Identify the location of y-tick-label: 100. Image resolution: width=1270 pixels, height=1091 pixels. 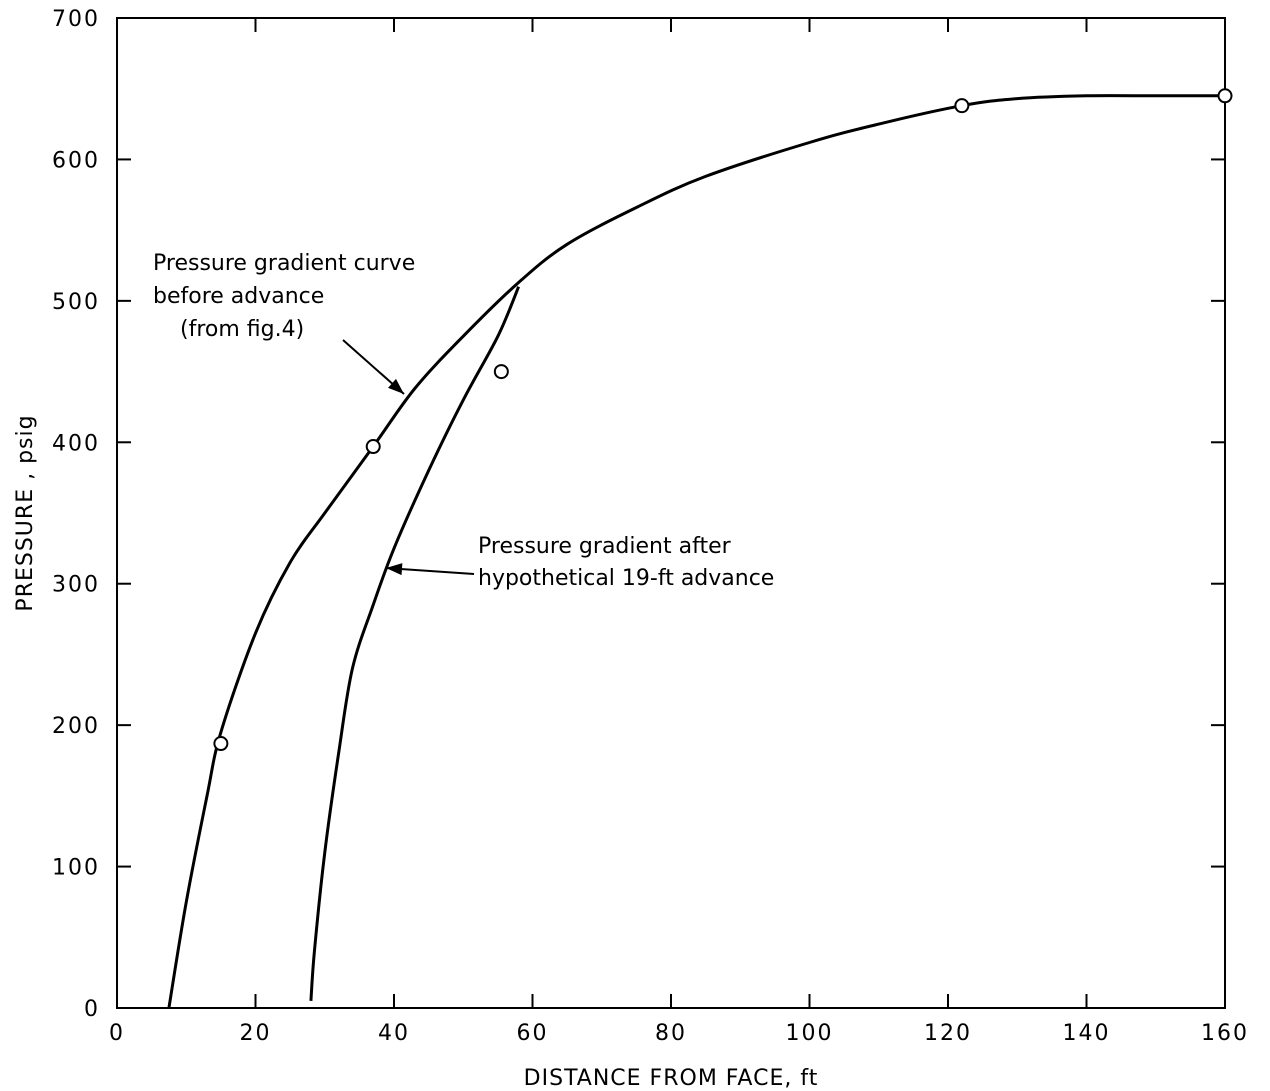
(76, 868).